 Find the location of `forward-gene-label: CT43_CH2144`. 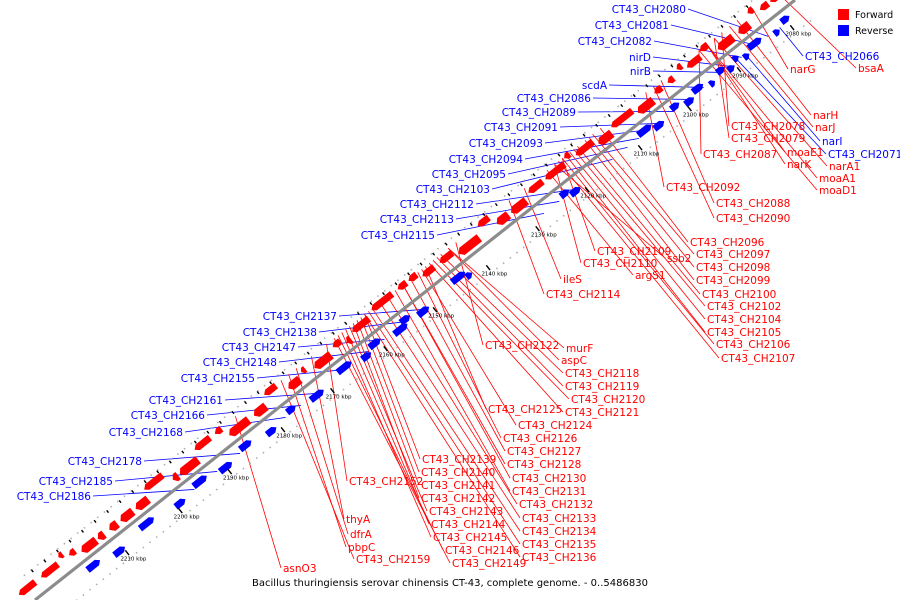

forward-gene-label: CT43_CH2144 is located at coordinates (468, 525).